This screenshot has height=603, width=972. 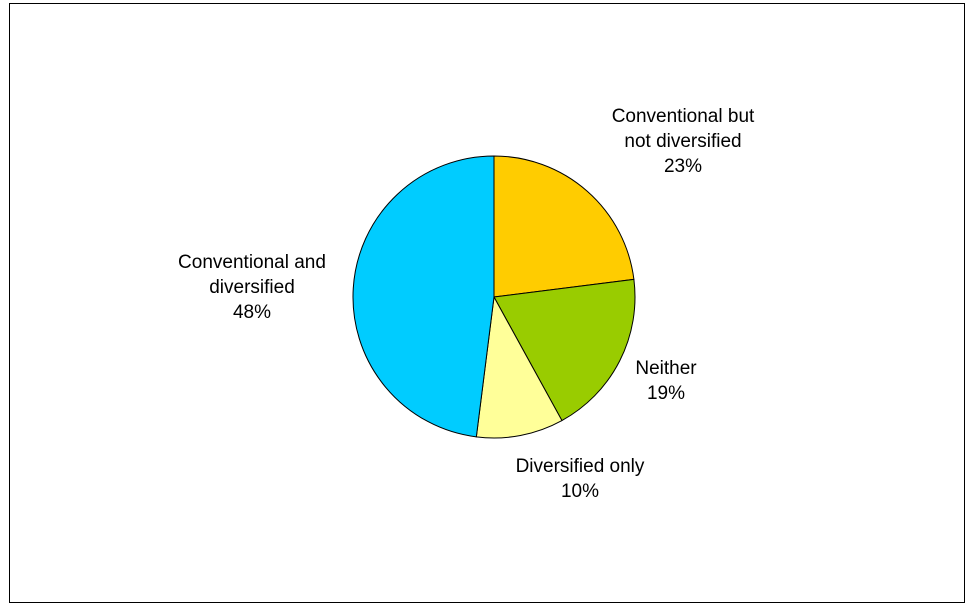 I want to click on slice-label-3: Conventional and diversified 48%, so click(x=252, y=287).